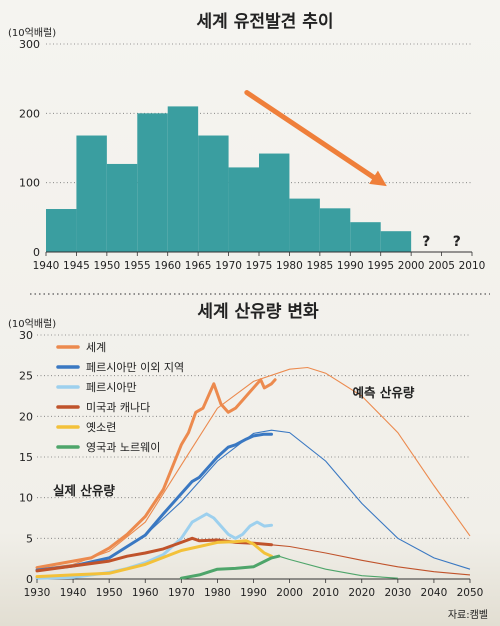 The image size is (500, 626). I want to click on x-tick-label: 2040, so click(434, 593).